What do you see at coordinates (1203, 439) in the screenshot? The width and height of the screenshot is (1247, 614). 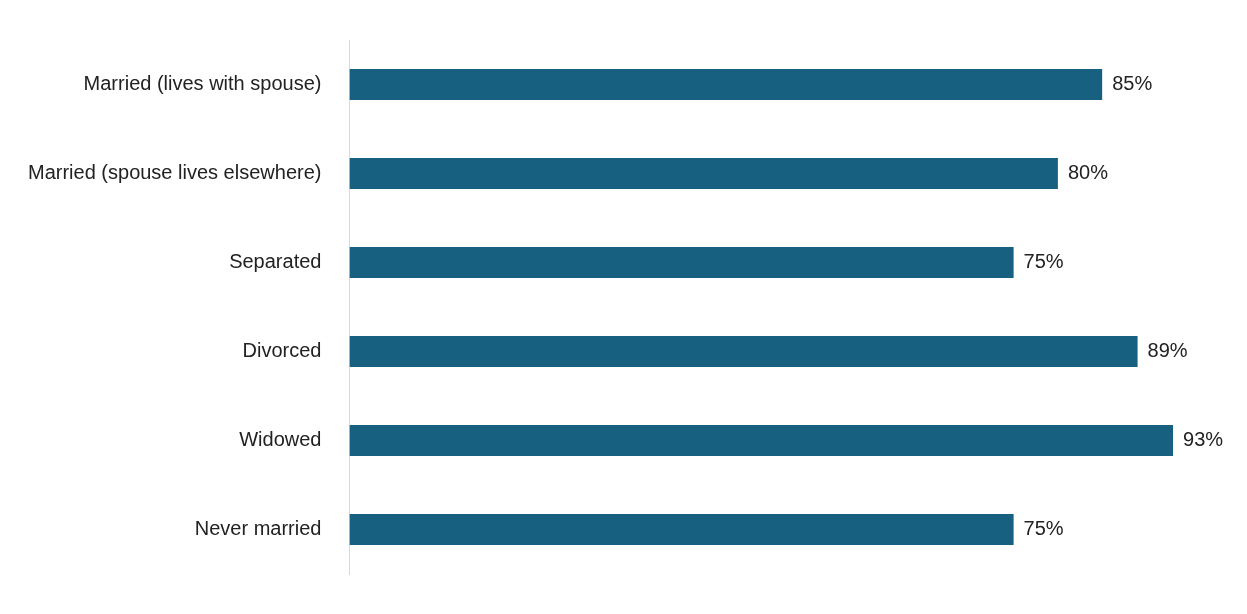 I see `data-label: 93%` at bounding box center [1203, 439].